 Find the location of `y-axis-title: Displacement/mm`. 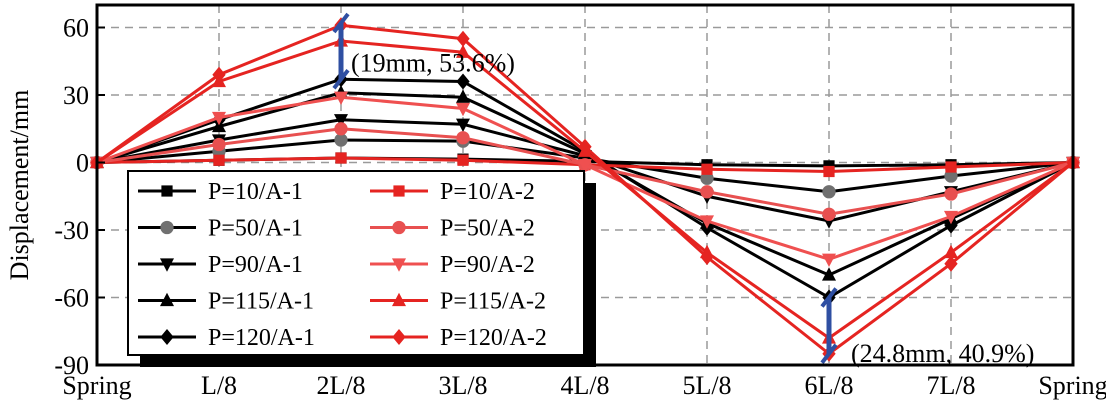

y-axis-title: Displacement/mm is located at coordinates (19, 185).